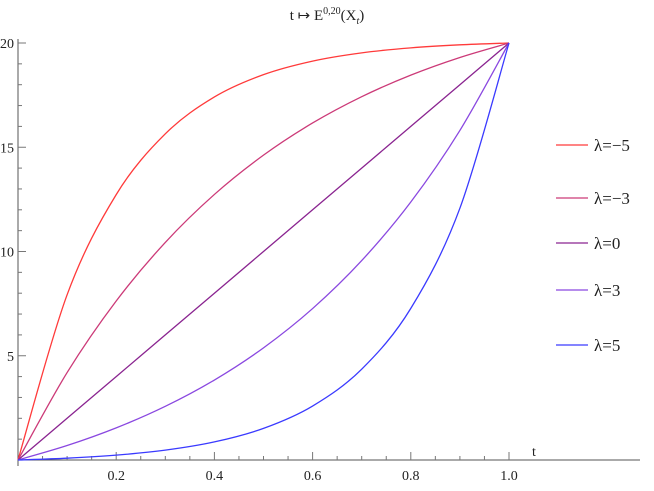 The image size is (654, 491). Describe the element at coordinates (215, 476) in the screenshot. I see `x-tick-label: 0.4` at that location.